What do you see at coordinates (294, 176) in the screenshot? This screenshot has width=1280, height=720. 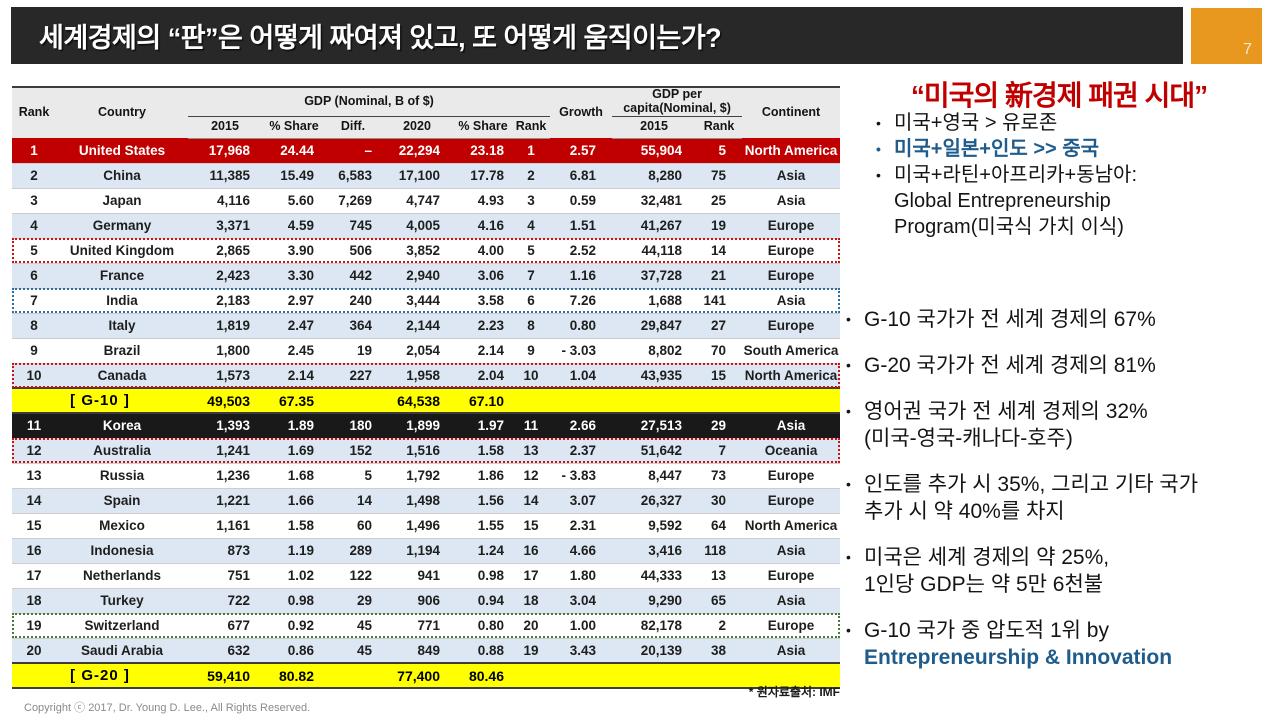 I see `cell-gdp-share-2015: 15.49` at bounding box center [294, 176].